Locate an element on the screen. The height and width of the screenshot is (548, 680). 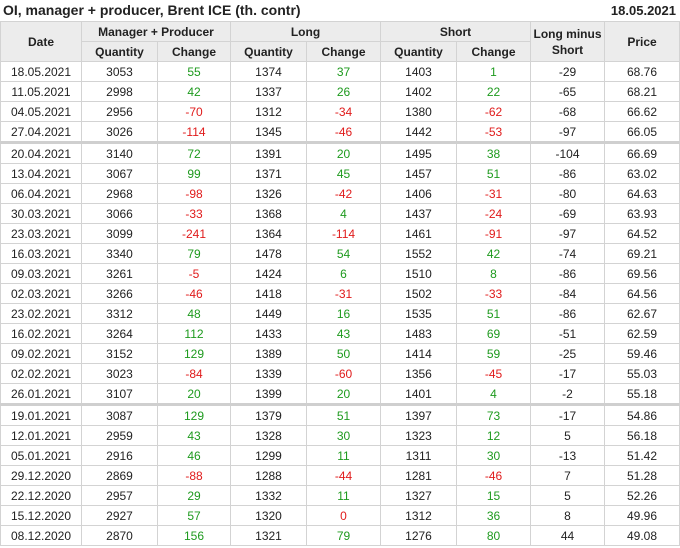
header-short-change: Change is located at coordinates (494, 51).